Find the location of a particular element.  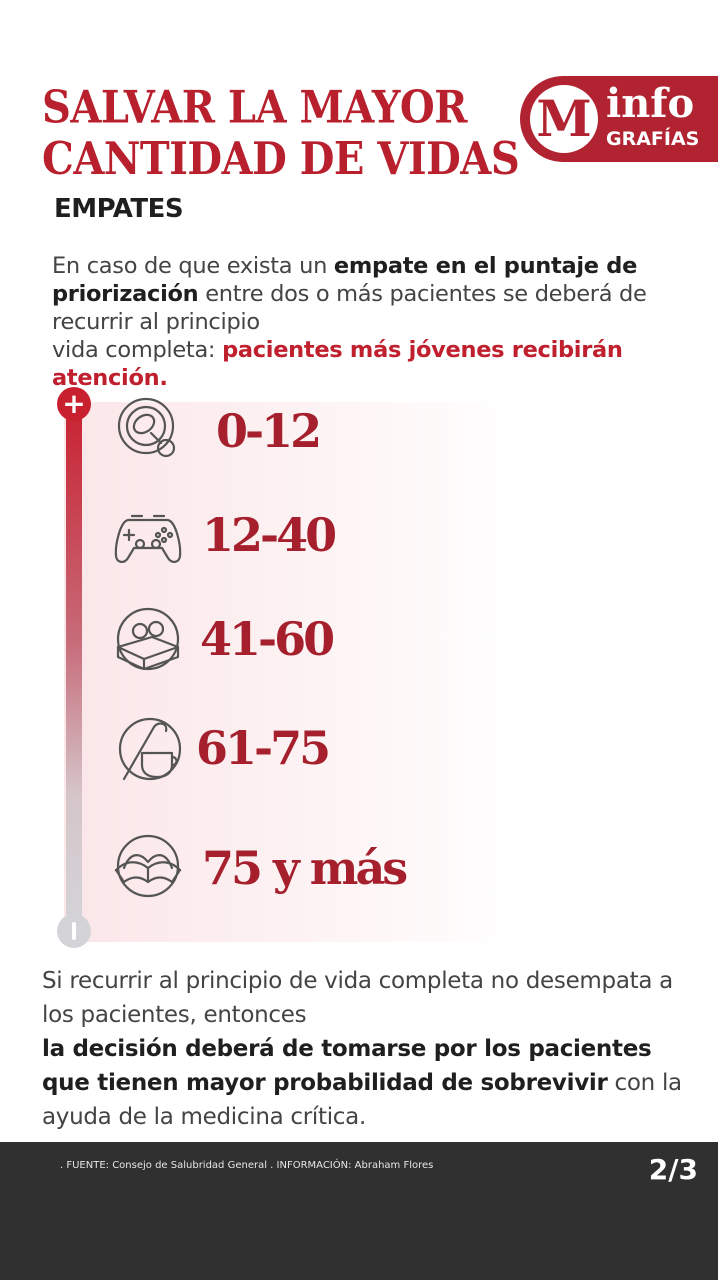

logo-m-badge: M is located at coordinates (564, 119).